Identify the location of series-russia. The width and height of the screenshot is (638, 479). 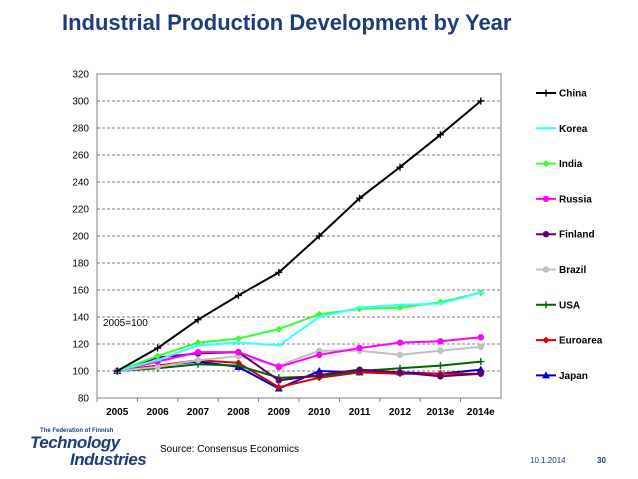
(299, 354).